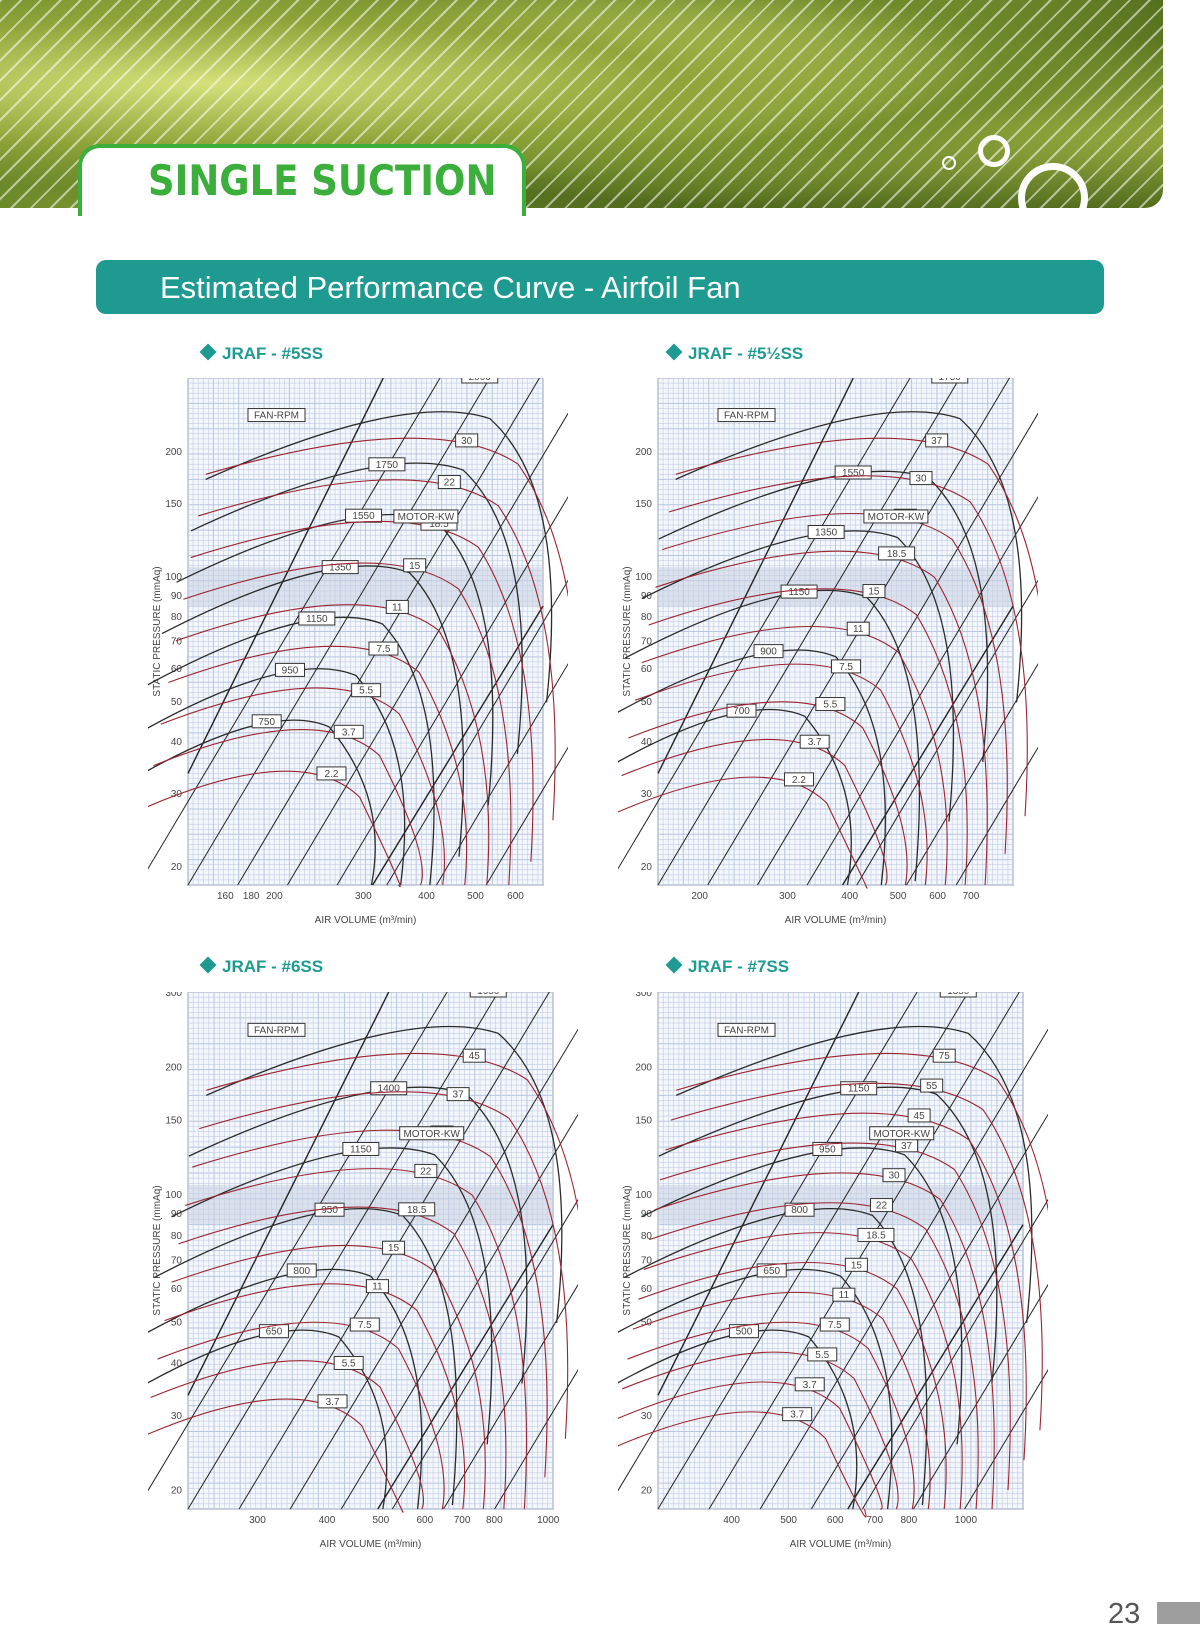 The image size is (1200, 1637). I want to click on rpm-label: 1400, so click(389, 1089).